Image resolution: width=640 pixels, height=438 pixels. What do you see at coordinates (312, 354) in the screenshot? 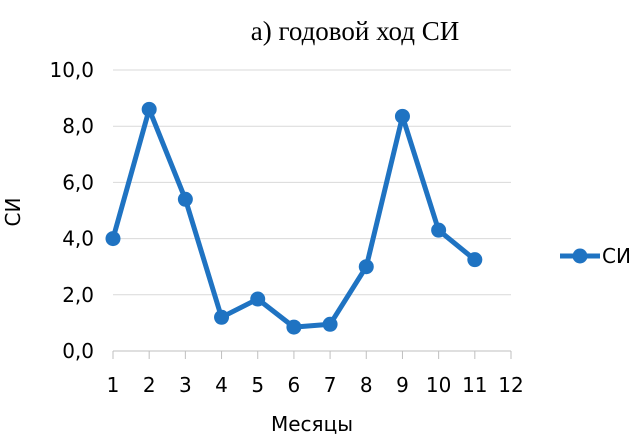
I see `x-axis` at bounding box center [312, 354].